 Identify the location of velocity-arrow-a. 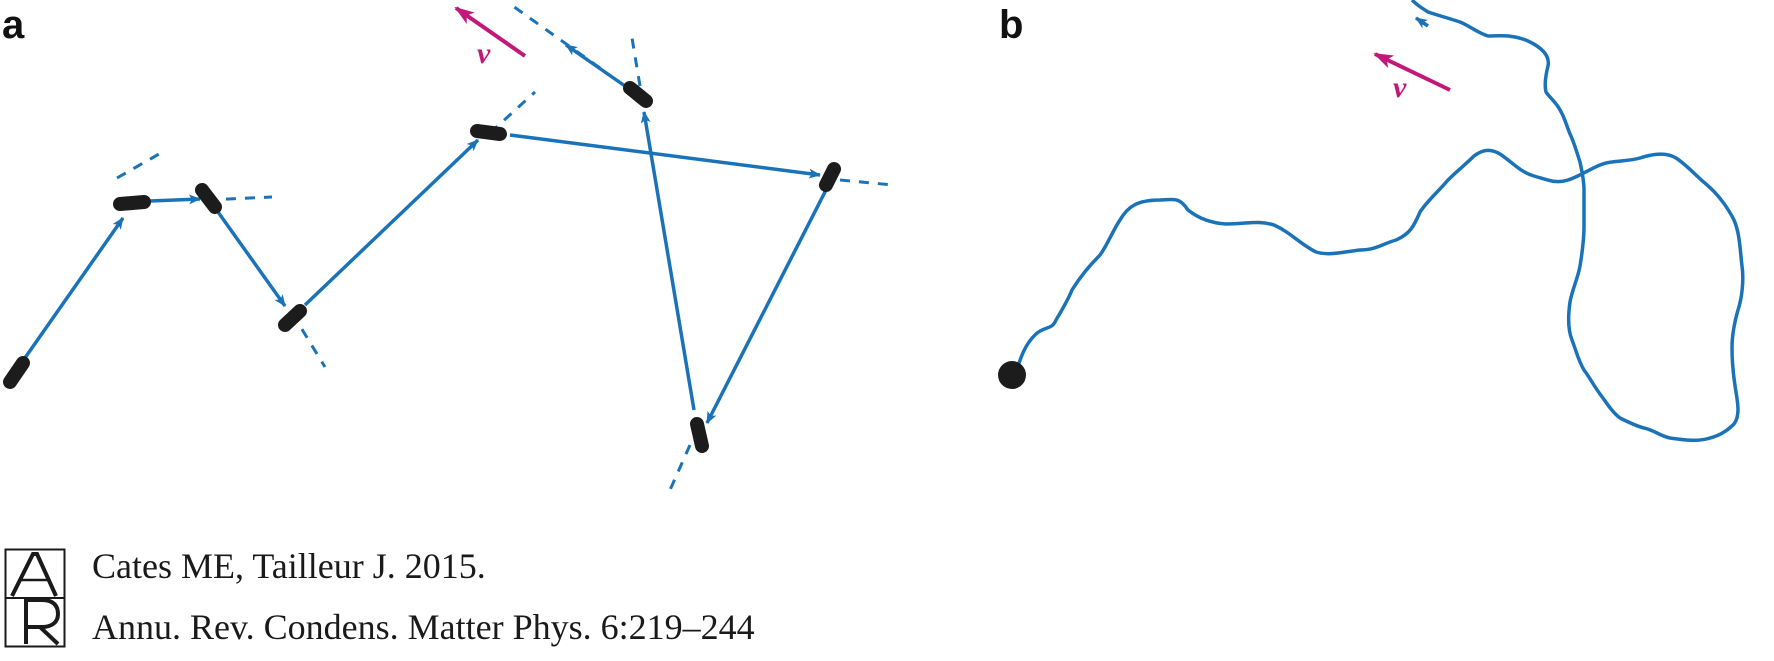
(490, 32).